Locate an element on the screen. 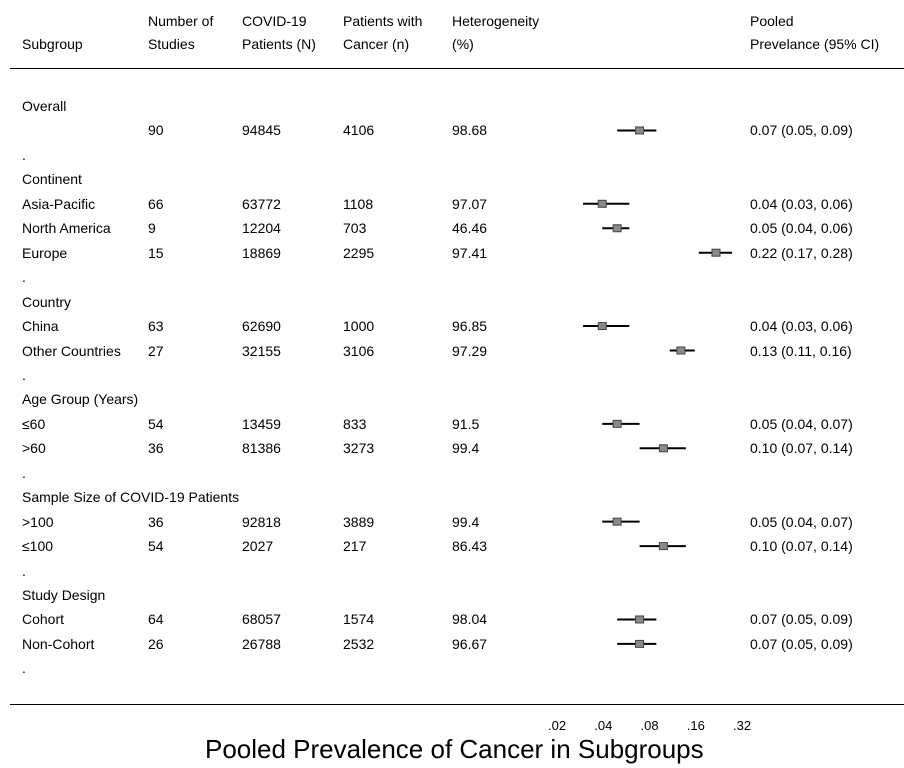 Image resolution: width=904 pixels, height=768 pixels. header-pooled-line1: Pooled is located at coordinates (772, 21).